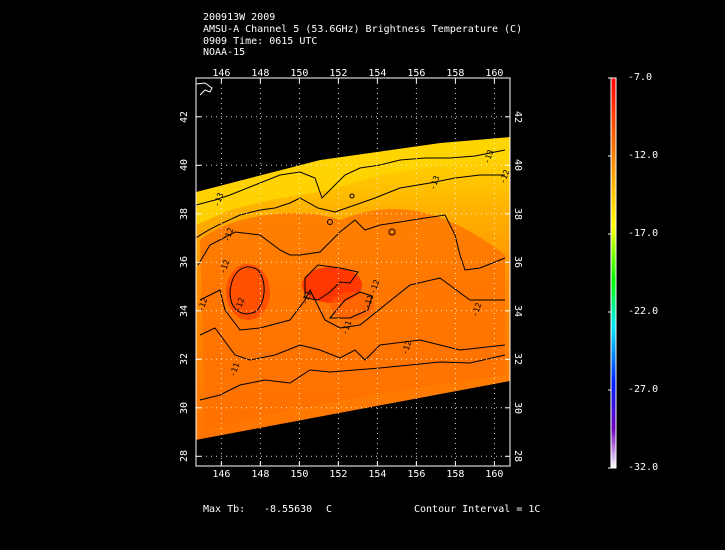  I want to click on longitude-label-top: 156, so click(416, 73).